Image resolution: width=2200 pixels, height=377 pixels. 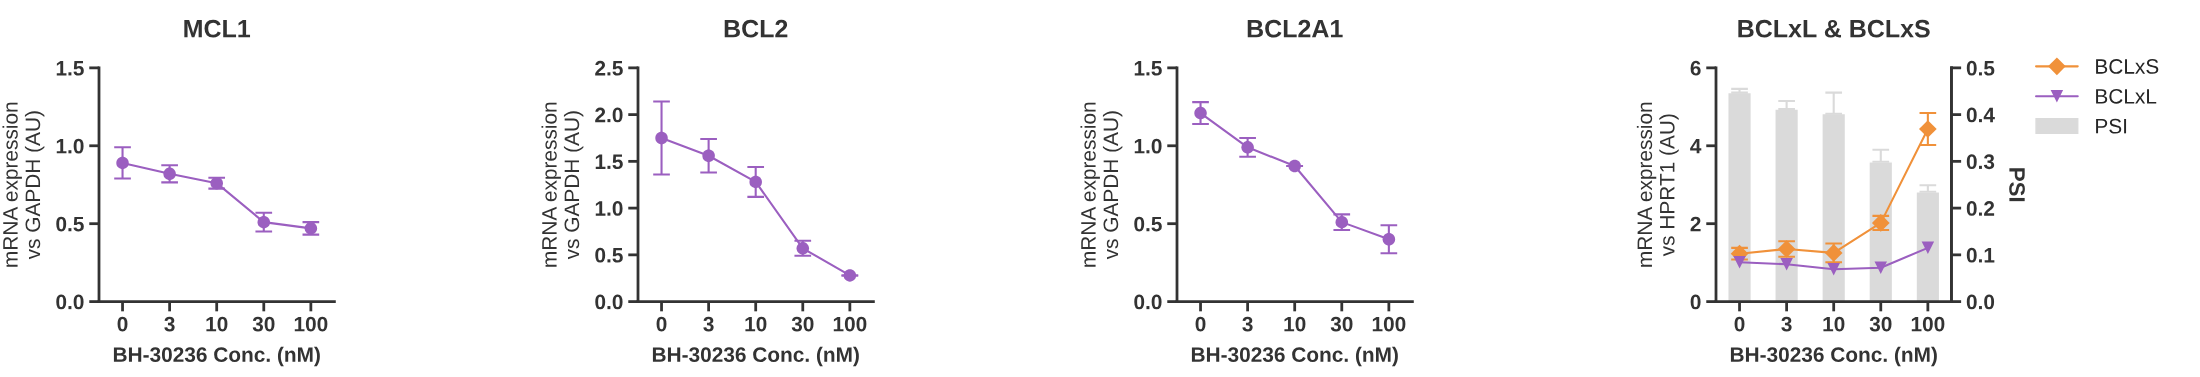 I want to click on y-tick-label: 2.0, so click(x=609, y=115).